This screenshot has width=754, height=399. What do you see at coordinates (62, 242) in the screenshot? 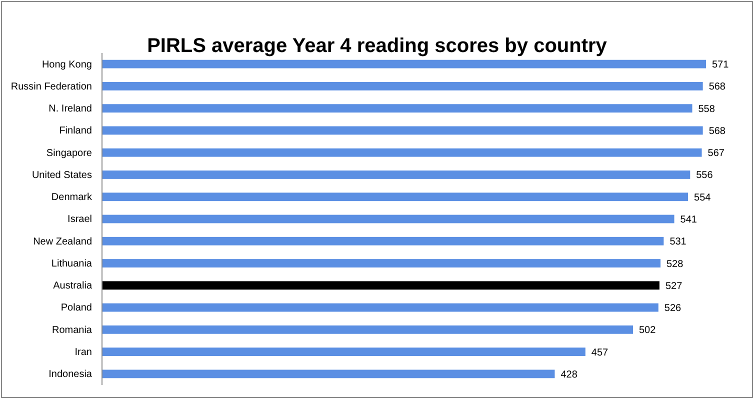
I see `y-tick-label: New Zealand` at bounding box center [62, 242].